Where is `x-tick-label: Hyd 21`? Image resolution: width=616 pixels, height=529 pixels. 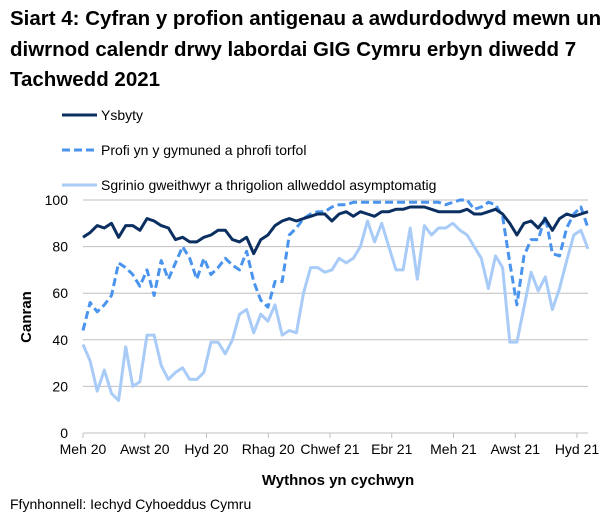 x-tick-label: Hyd 21 is located at coordinates (577, 449).